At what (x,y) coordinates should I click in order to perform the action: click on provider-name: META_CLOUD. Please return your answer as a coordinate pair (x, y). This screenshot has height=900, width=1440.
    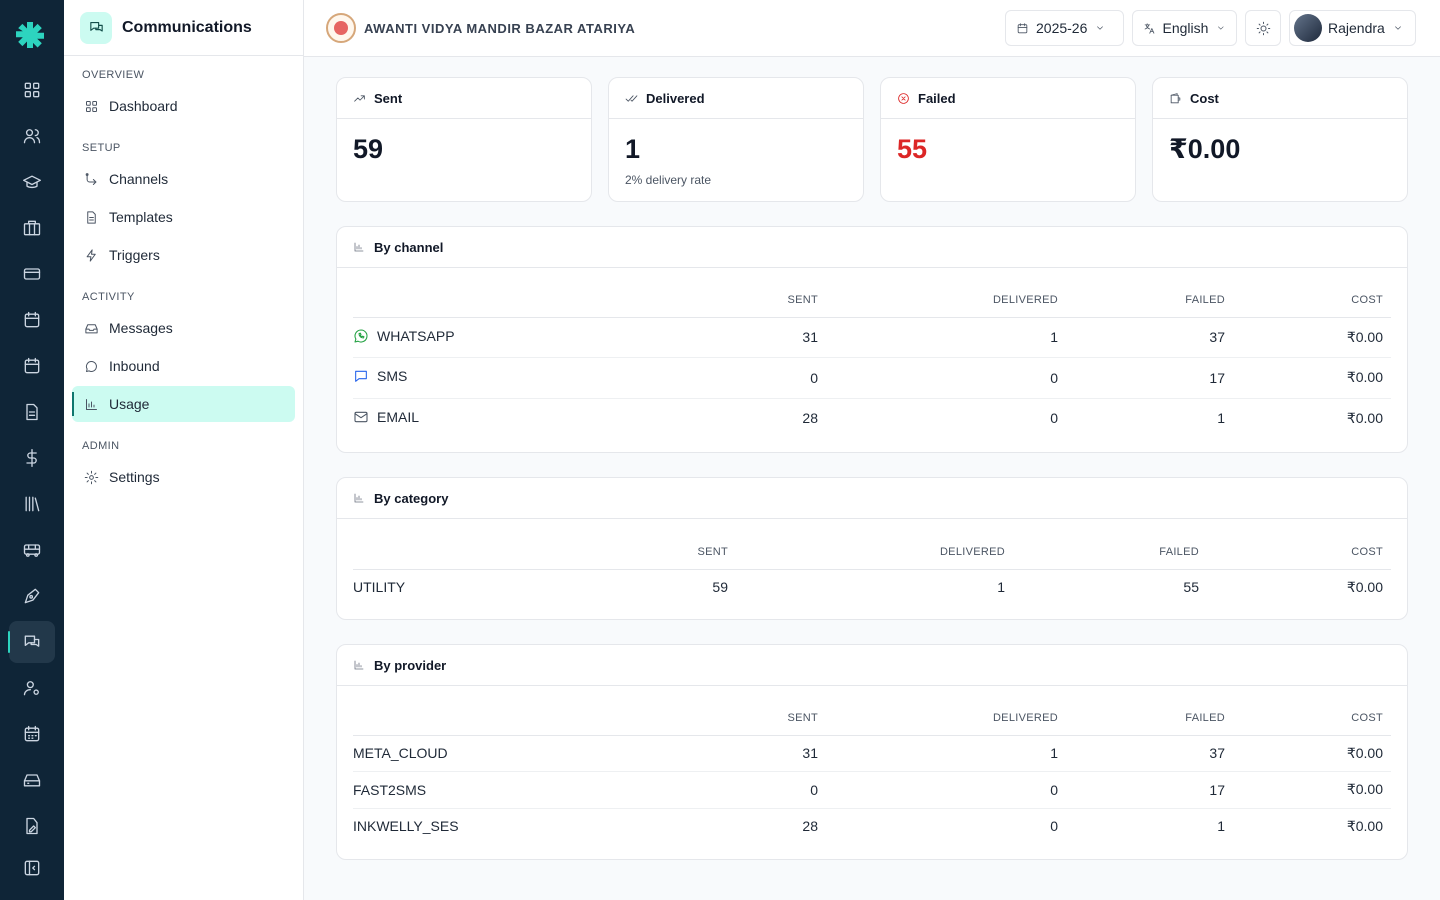
    Looking at the image, I should click on (520, 753).